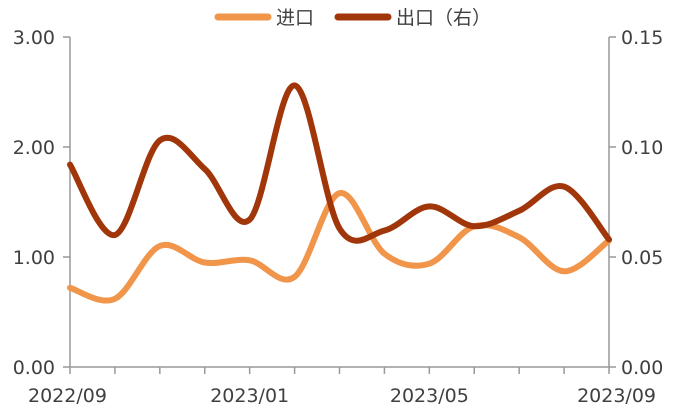  What do you see at coordinates (249, 396) in the screenshot?
I see `x-tick-label-1: 2023/01` at bounding box center [249, 396].